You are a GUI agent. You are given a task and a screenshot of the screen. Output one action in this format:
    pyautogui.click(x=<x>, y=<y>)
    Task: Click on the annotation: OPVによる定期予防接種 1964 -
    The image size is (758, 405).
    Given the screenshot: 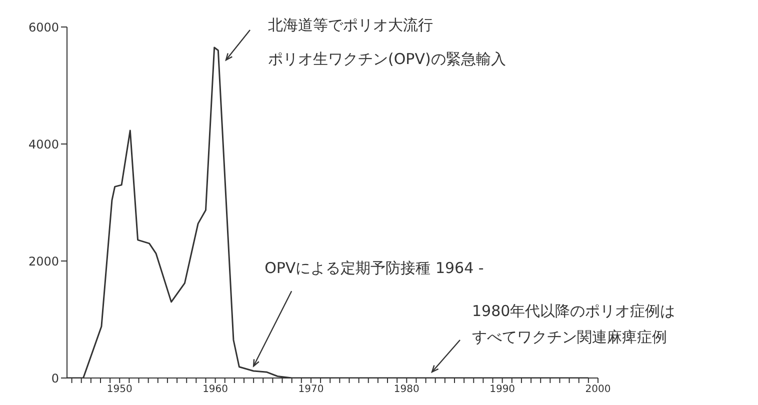 What is the action you would take?
    pyautogui.click(x=374, y=268)
    